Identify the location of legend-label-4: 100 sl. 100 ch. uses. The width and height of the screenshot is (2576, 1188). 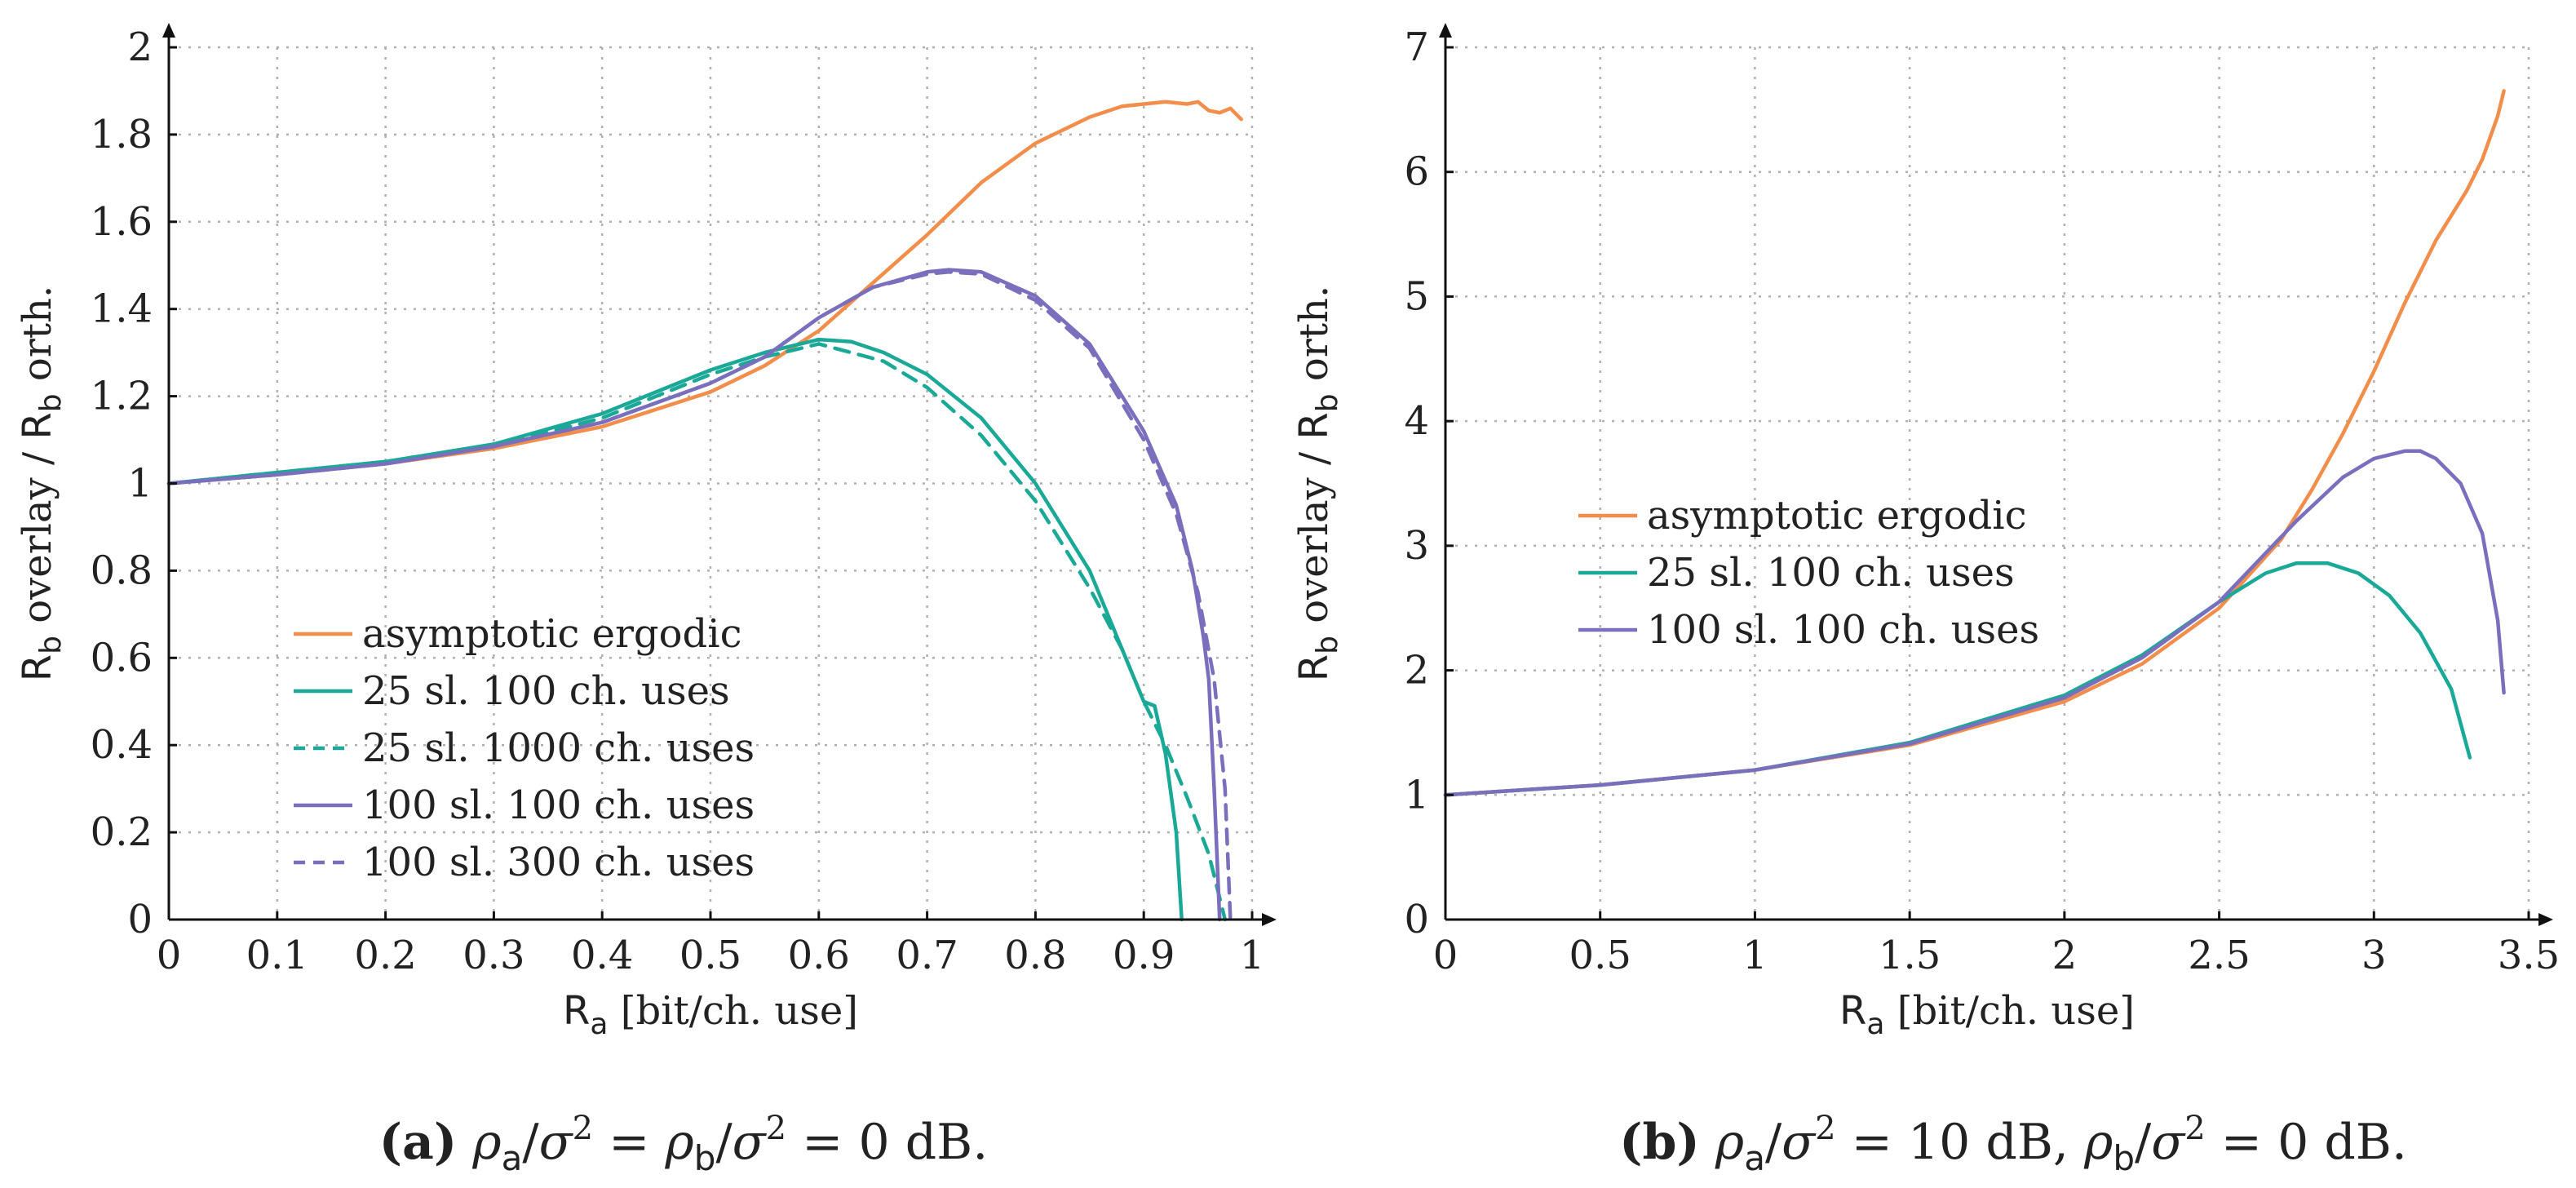
(558, 805).